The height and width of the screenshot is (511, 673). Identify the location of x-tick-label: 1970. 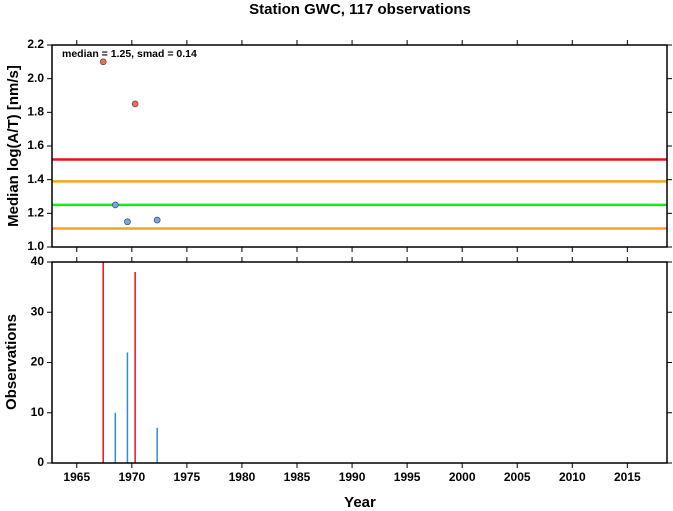
(131, 477).